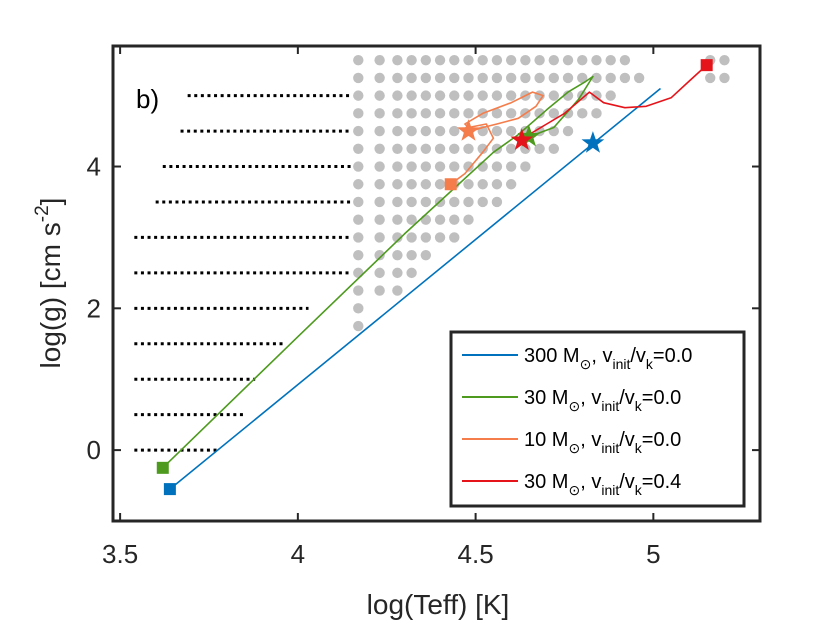 Image resolution: width=840 pixels, height=630 pixels. What do you see at coordinates (601, 356) in the screenshot?
I see `legend-text-part: , v` at bounding box center [601, 356].